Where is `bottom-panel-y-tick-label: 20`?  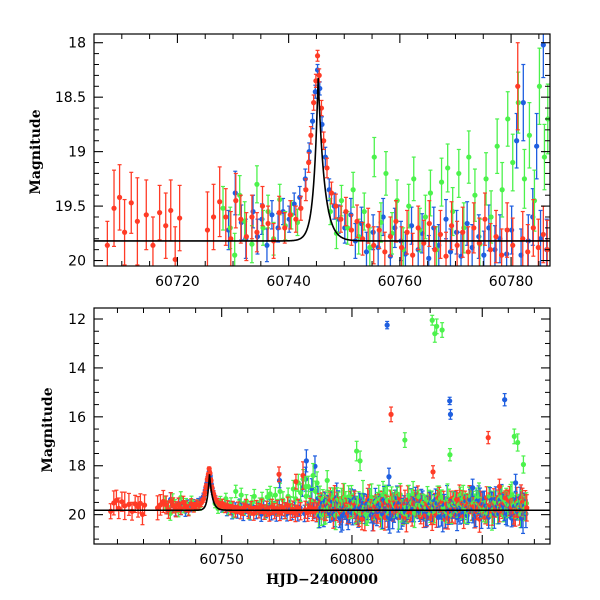 bottom-panel-y-tick-label: 20 is located at coordinates (77, 516).